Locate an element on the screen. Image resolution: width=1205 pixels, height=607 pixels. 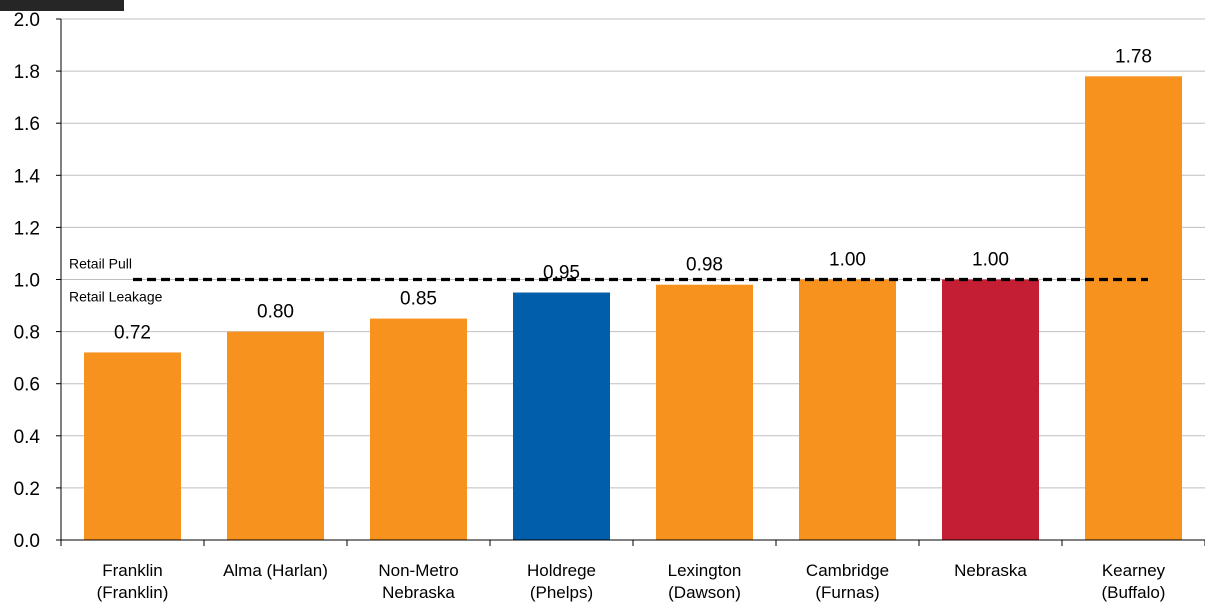
y-tick-labels: 0.0 0.2 0.4 0.6 0.8 1.0 1.2 1.4 1.6 1.8 2.0 is located at coordinates (27, 281).